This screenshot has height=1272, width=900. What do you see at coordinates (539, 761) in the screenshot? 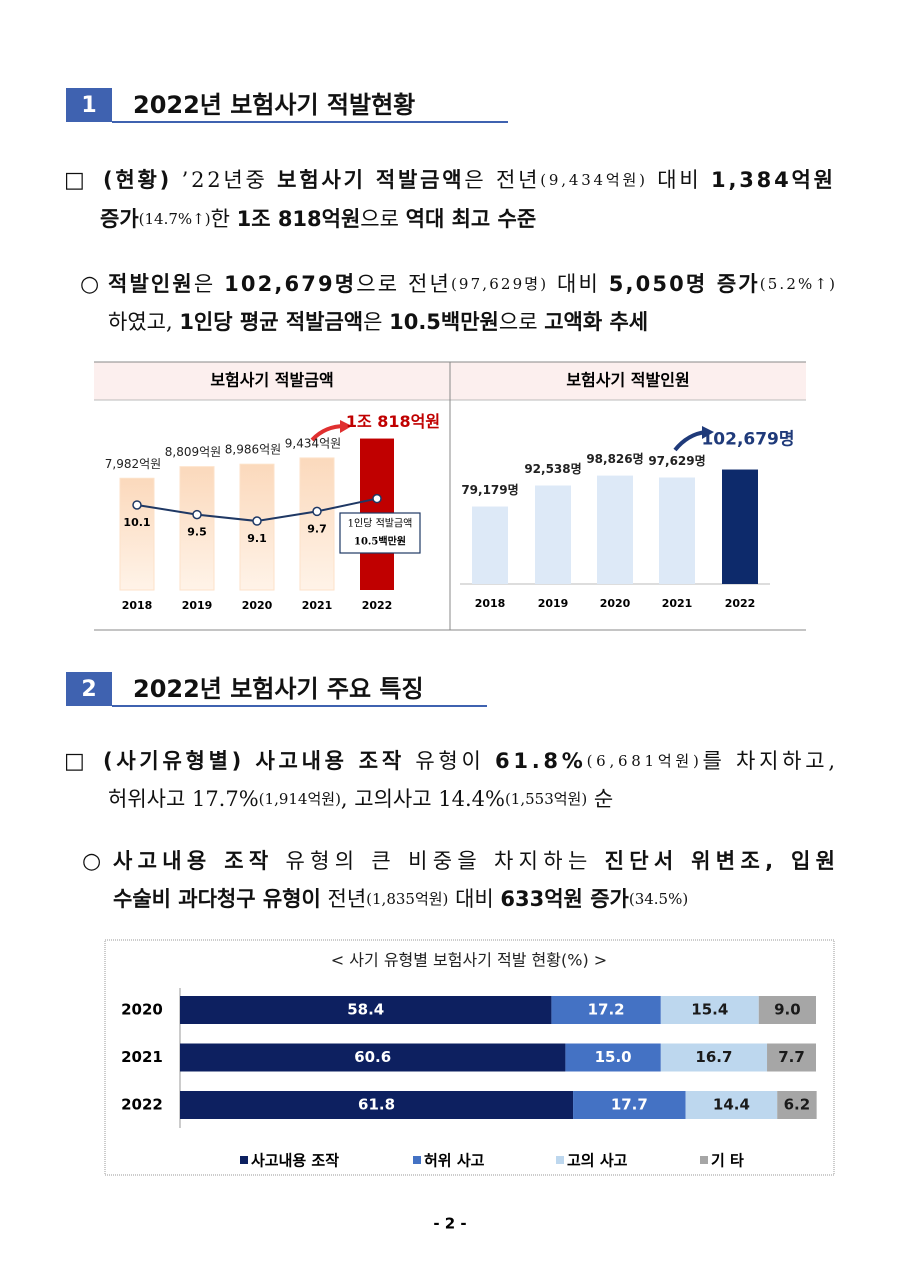
I see `text-run: 61.8%` at bounding box center [539, 761].